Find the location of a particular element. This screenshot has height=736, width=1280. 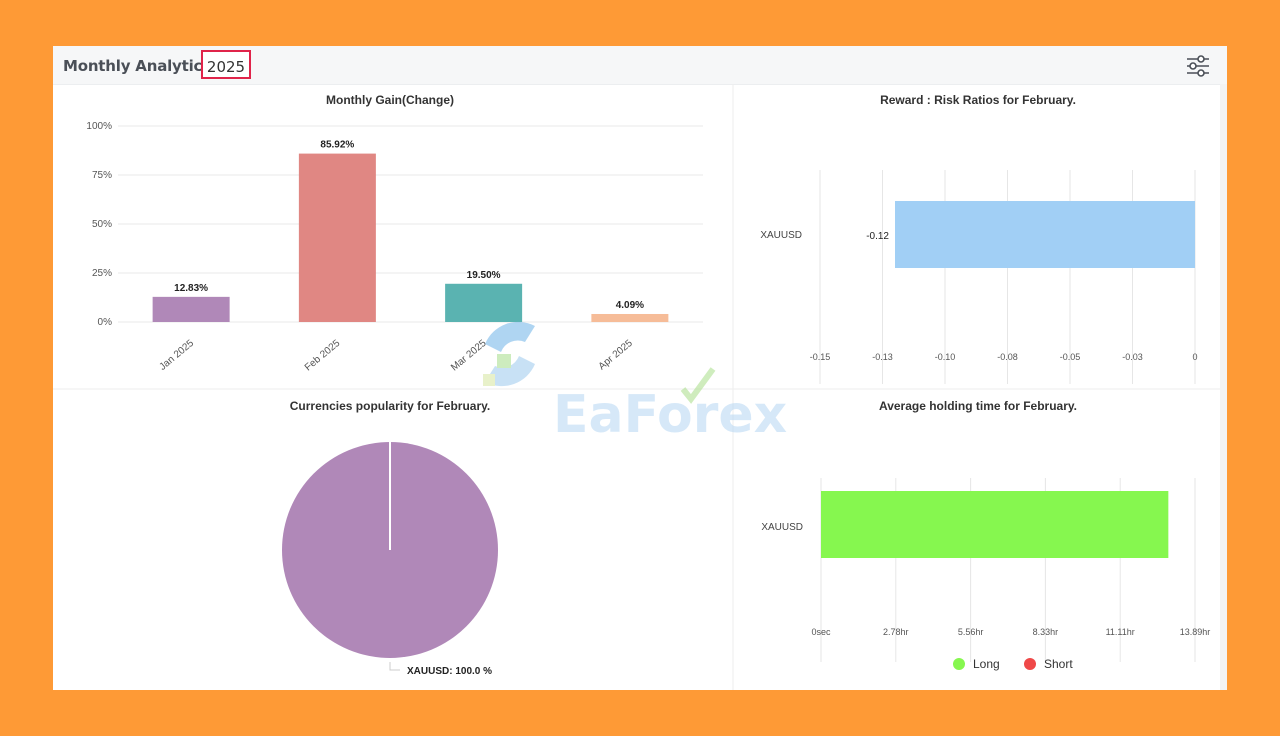

scrollbar-track is located at coordinates (1223, 387).